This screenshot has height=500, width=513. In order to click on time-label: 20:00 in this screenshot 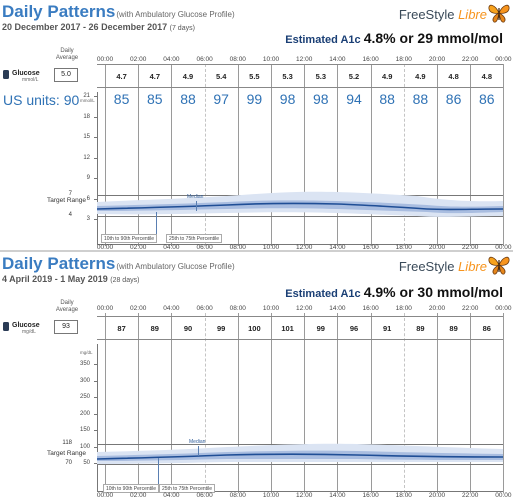, I will do `click(437, 59)`.